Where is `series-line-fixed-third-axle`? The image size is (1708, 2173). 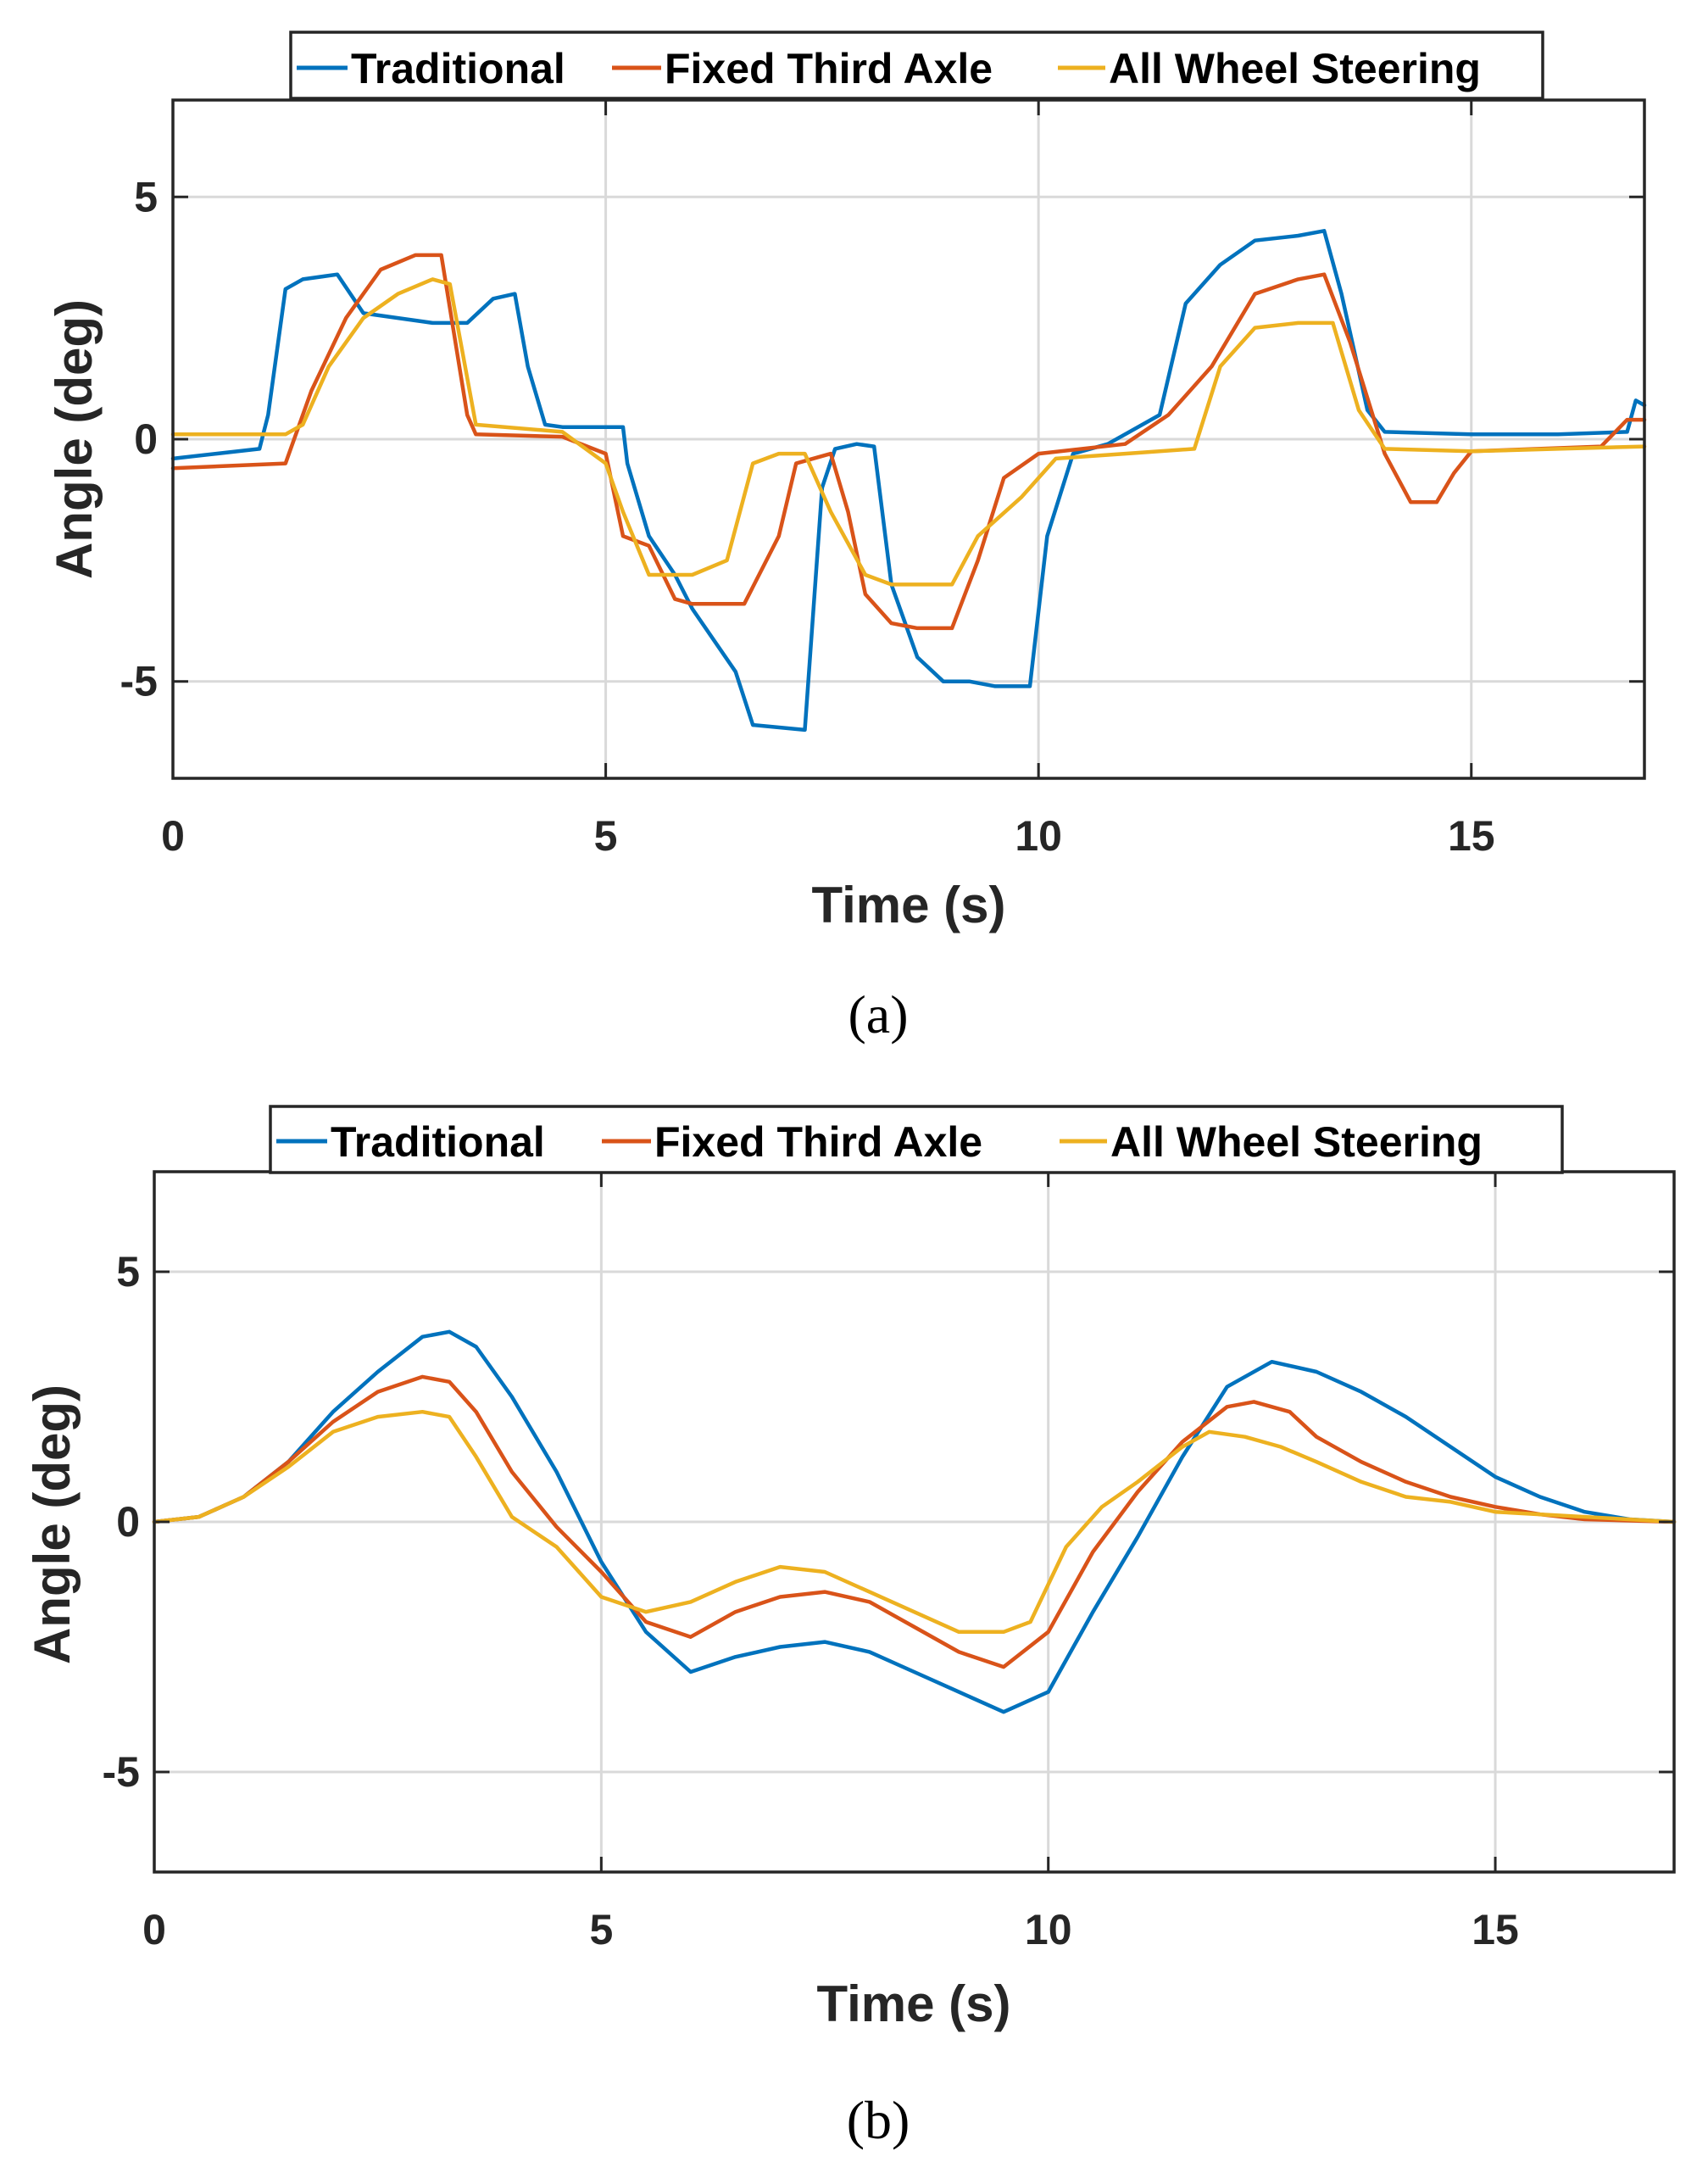
series-line-fixed-third-axle is located at coordinates (914, 1522).